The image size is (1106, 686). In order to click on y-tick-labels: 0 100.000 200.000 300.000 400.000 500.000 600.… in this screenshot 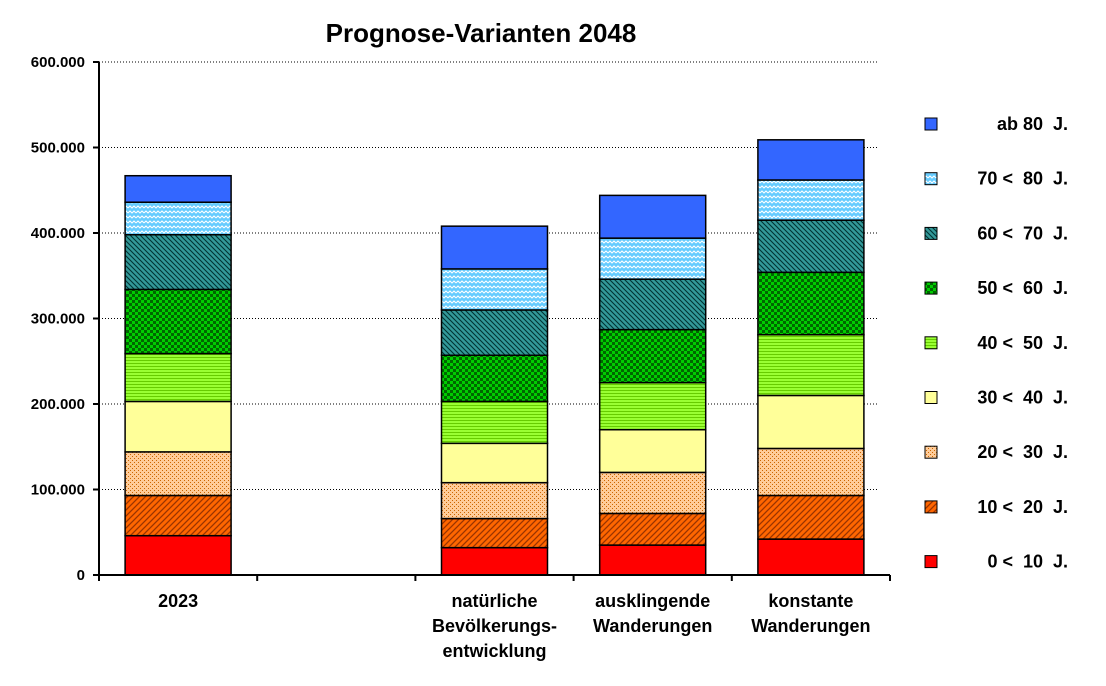, I will do `click(58, 319)`.